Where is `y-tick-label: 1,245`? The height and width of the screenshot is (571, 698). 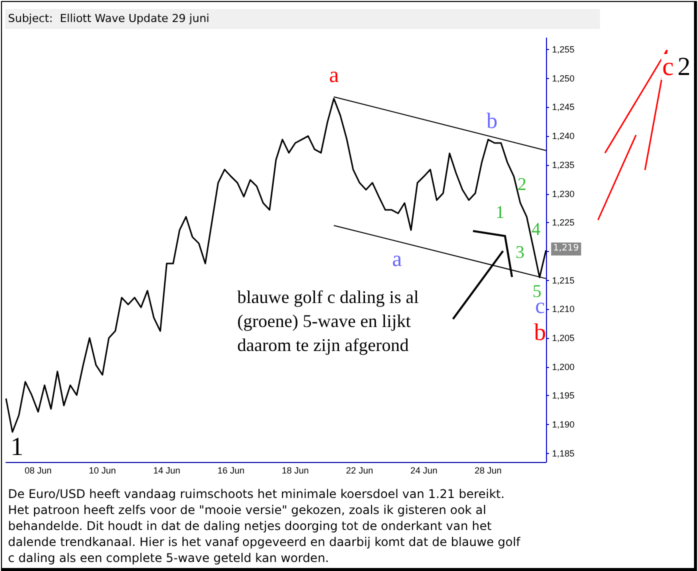 y-tick-label: 1,245 is located at coordinates (563, 107).